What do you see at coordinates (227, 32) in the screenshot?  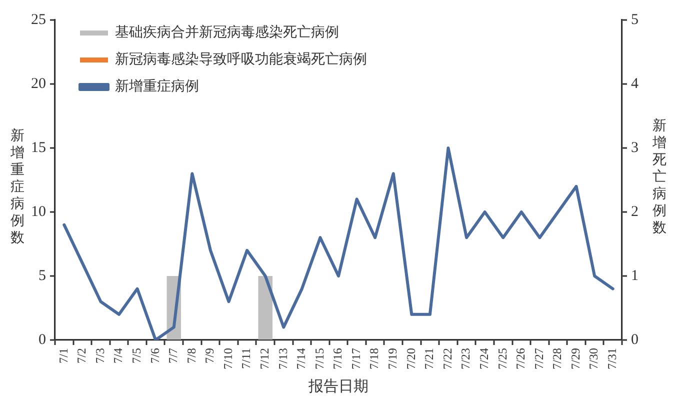 I see `legend-label: 基础疾病合并新冠病毒感染死亡病例` at bounding box center [227, 32].